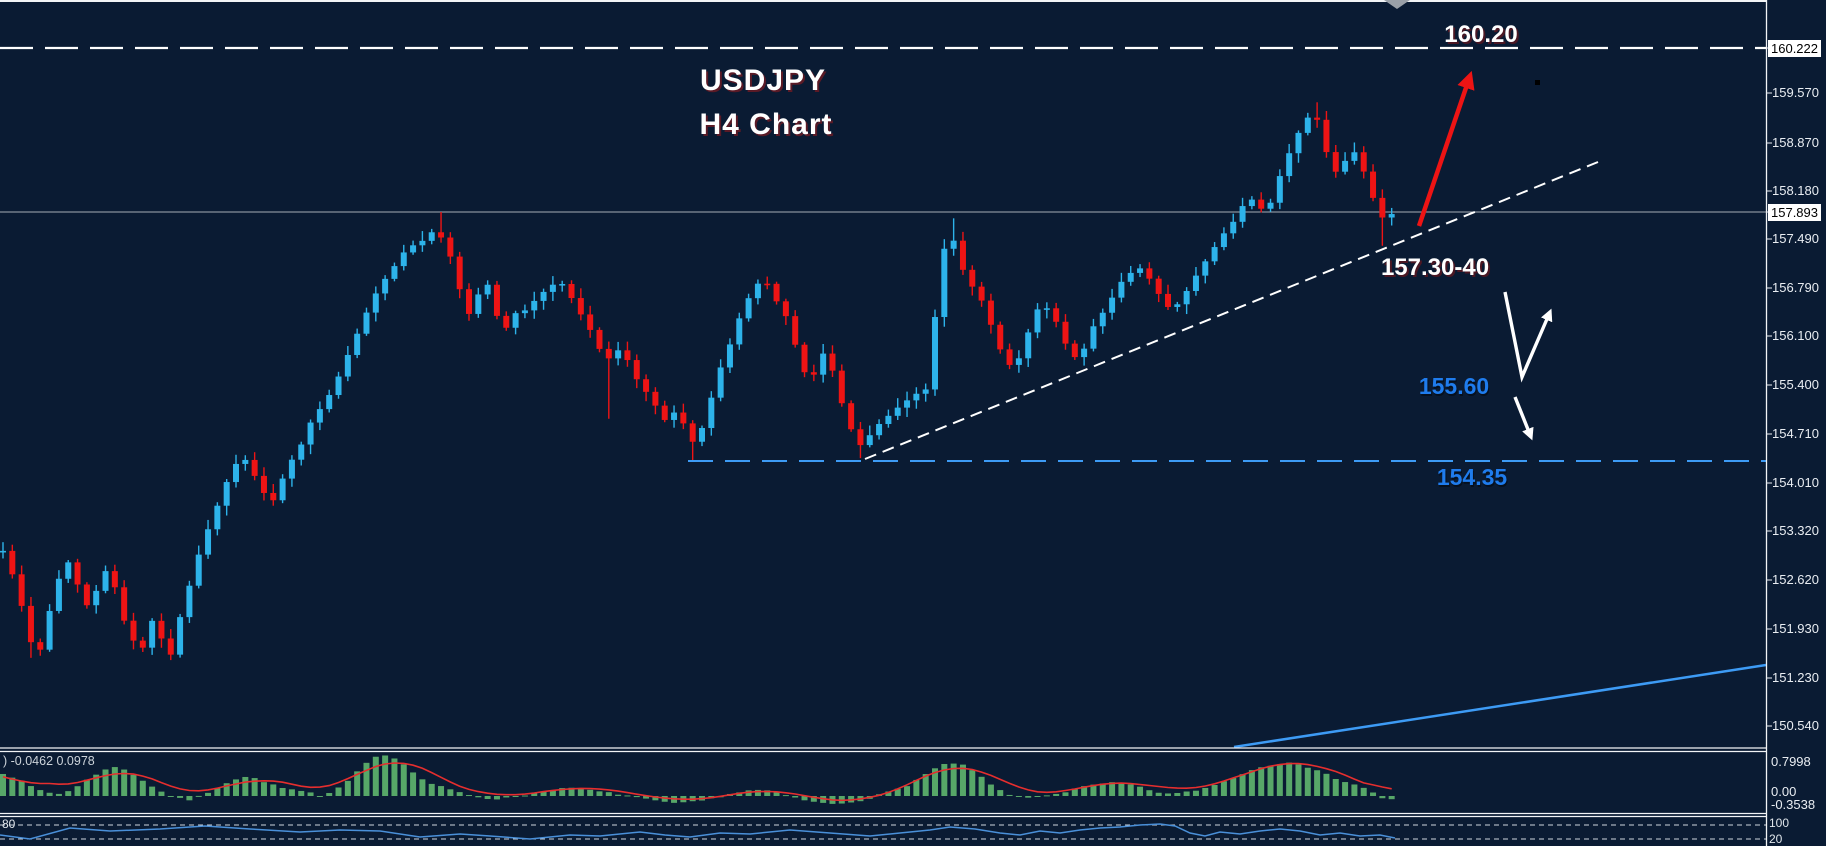  What do you see at coordinates (1500, 706) in the screenshot?
I see `rising-trendline-blue` at bounding box center [1500, 706].